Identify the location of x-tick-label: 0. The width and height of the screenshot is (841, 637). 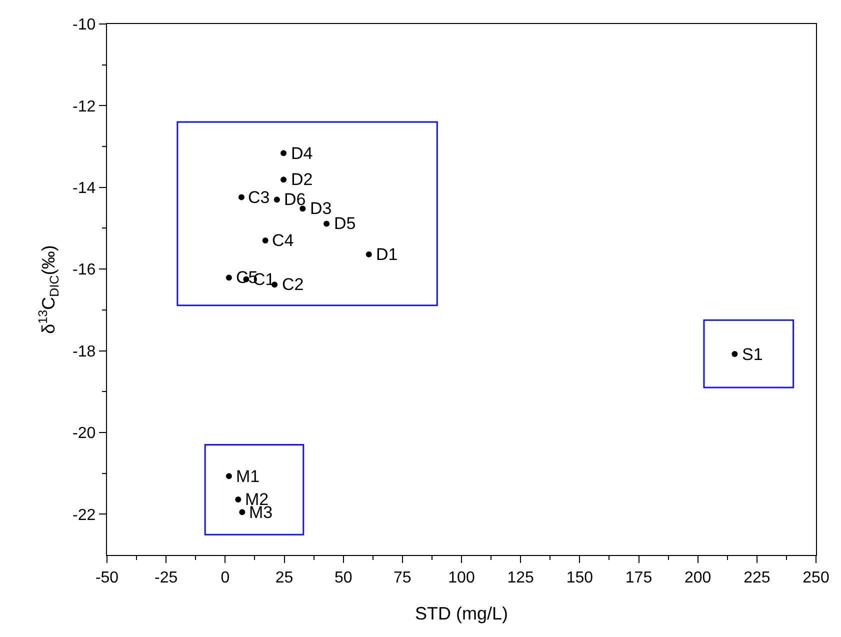
(225, 577).